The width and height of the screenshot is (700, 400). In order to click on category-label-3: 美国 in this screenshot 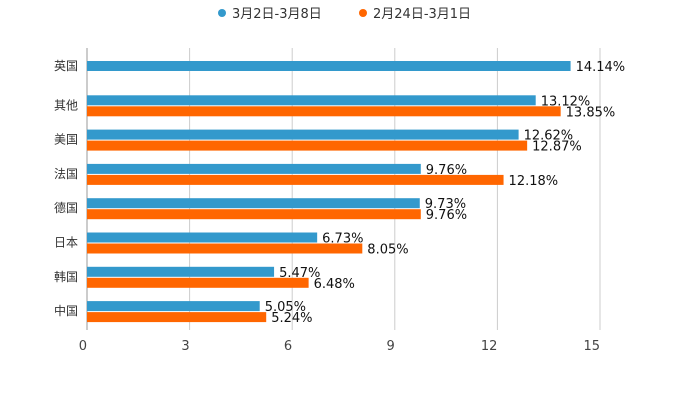, I will do `click(66, 140)`.